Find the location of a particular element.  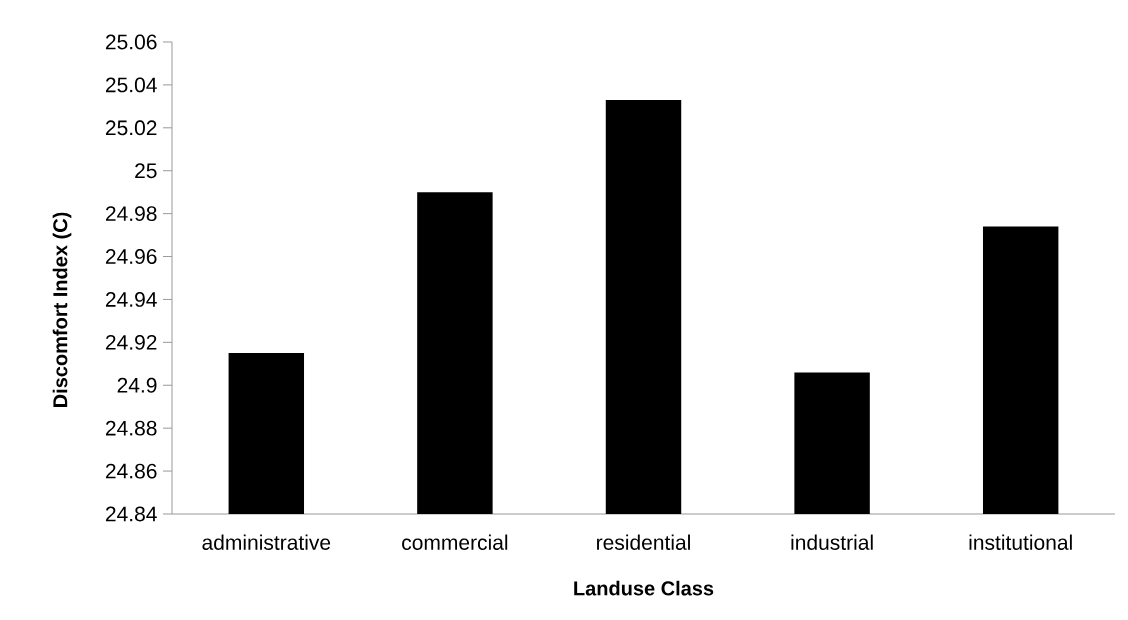

y-tick-label: 25.04 is located at coordinates (131, 85).